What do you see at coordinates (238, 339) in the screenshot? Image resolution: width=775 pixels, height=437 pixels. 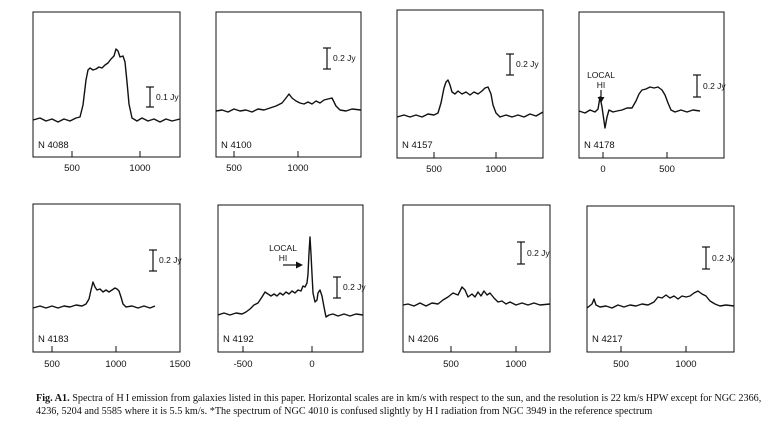 I see `panel-label-n4192: N 4192` at bounding box center [238, 339].